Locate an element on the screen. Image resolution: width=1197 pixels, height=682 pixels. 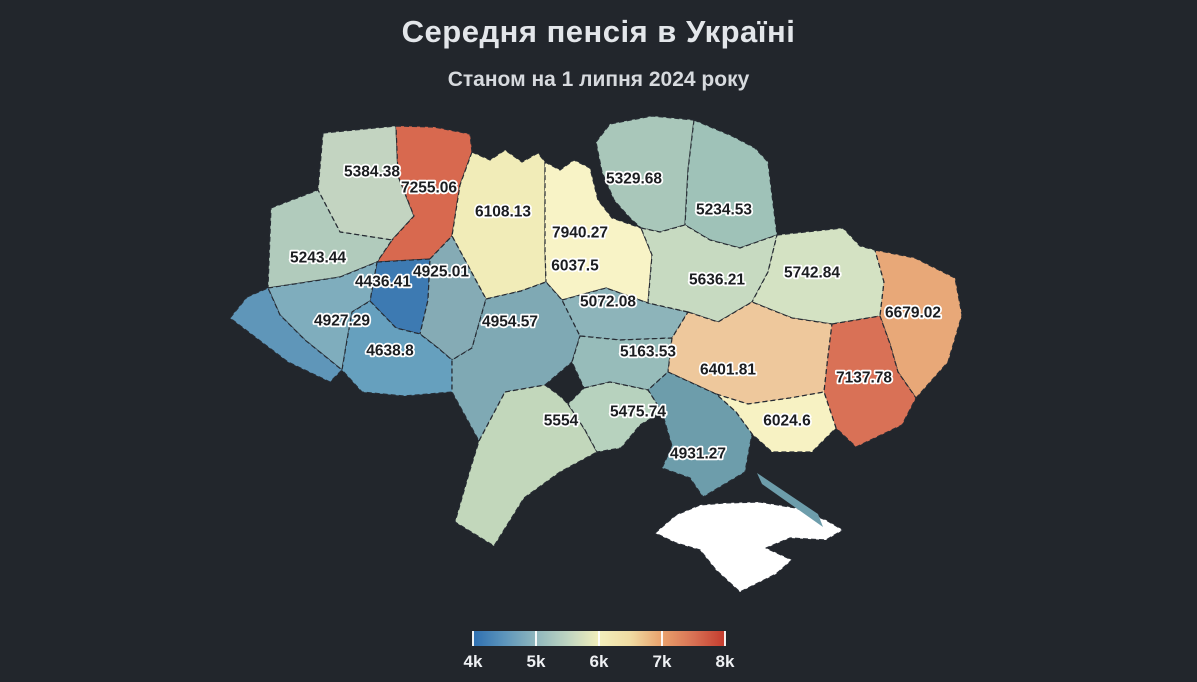
region-label-odesa: 5554 is located at coordinates (561, 421).